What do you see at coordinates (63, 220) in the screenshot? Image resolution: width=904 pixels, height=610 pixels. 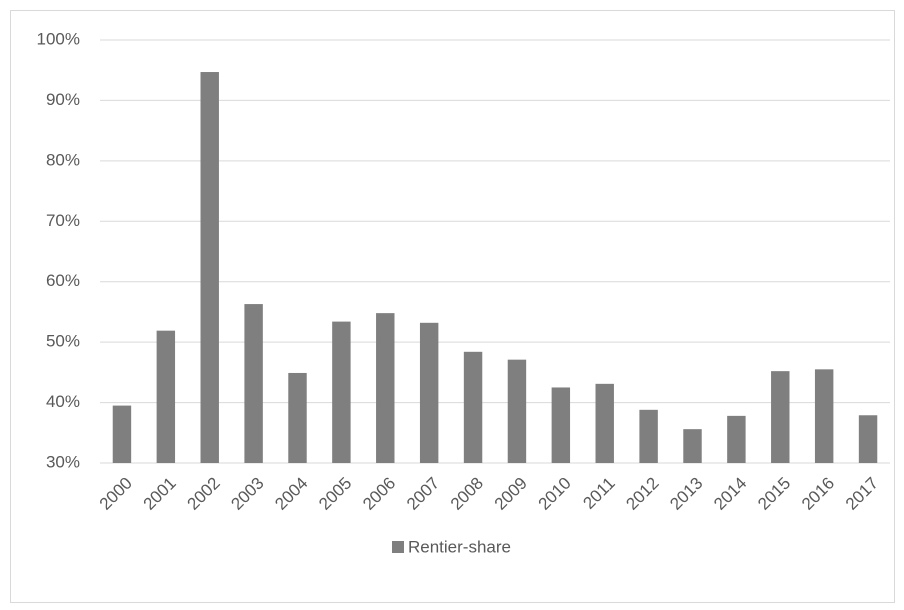 I see `y-tick-label: 70%` at bounding box center [63, 220].